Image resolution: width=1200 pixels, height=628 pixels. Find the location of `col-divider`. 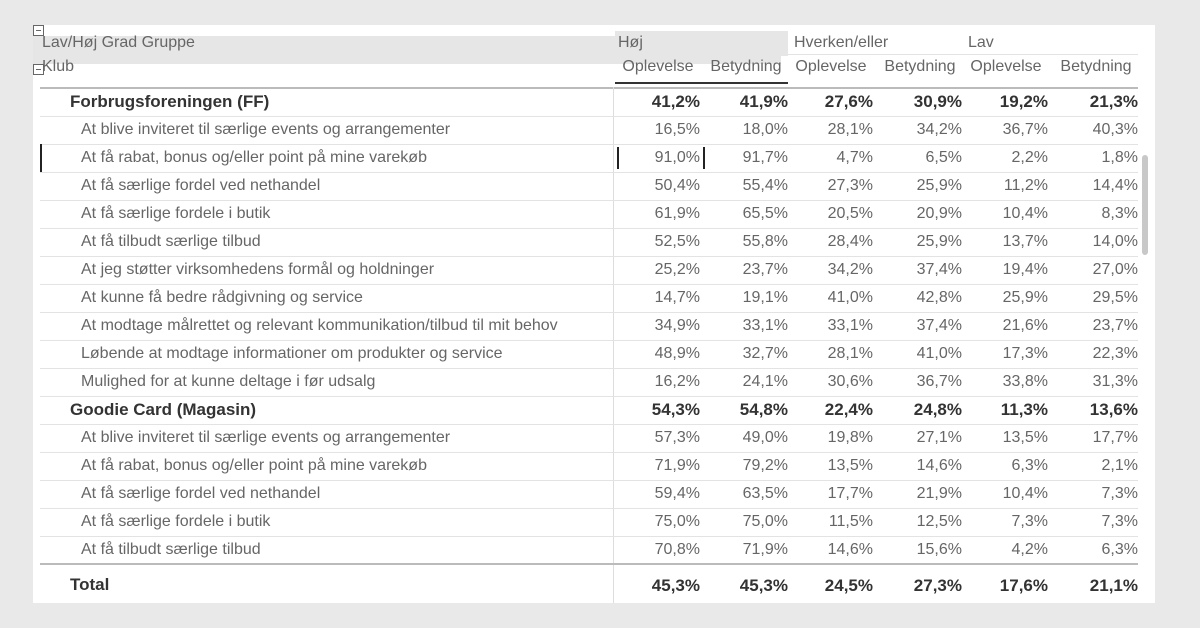

col-divider is located at coordinates (613, 345).